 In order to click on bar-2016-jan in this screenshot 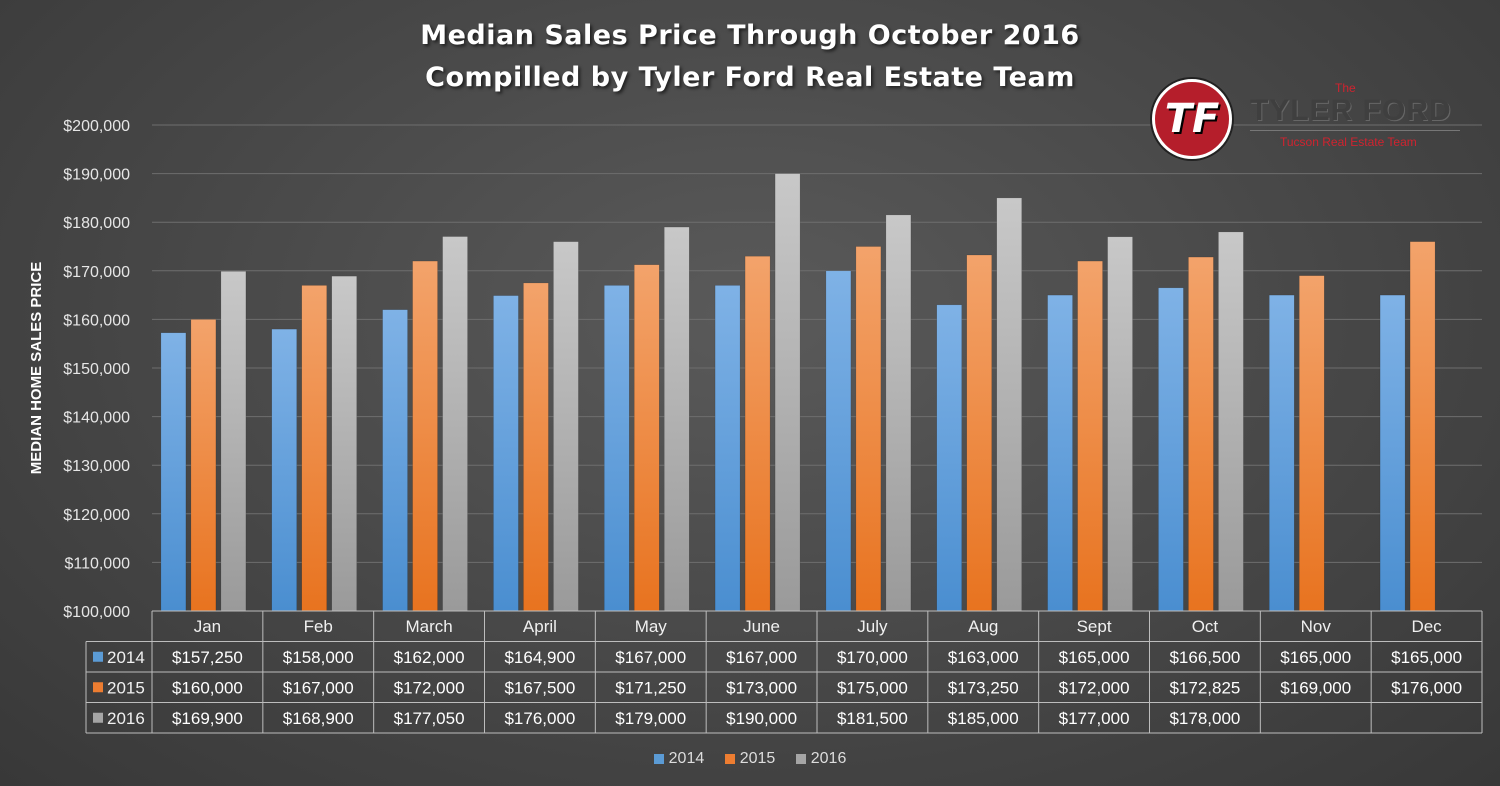, I will do `click(233, 441)`.